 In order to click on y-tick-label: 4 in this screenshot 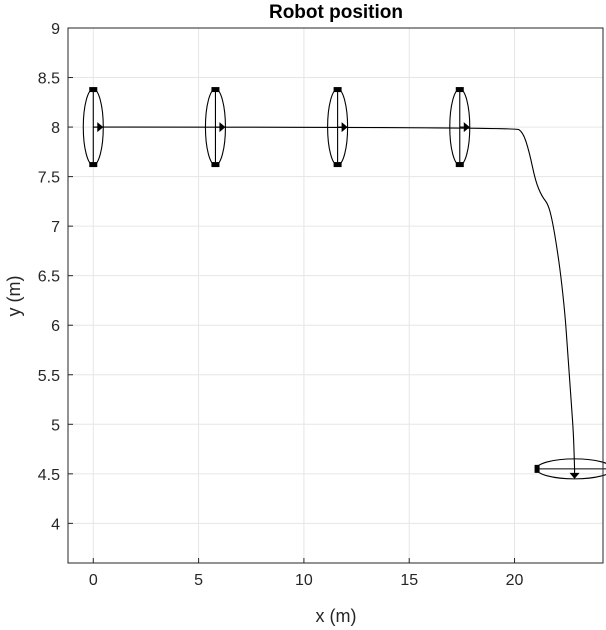, I will do `click(55, 524)`.